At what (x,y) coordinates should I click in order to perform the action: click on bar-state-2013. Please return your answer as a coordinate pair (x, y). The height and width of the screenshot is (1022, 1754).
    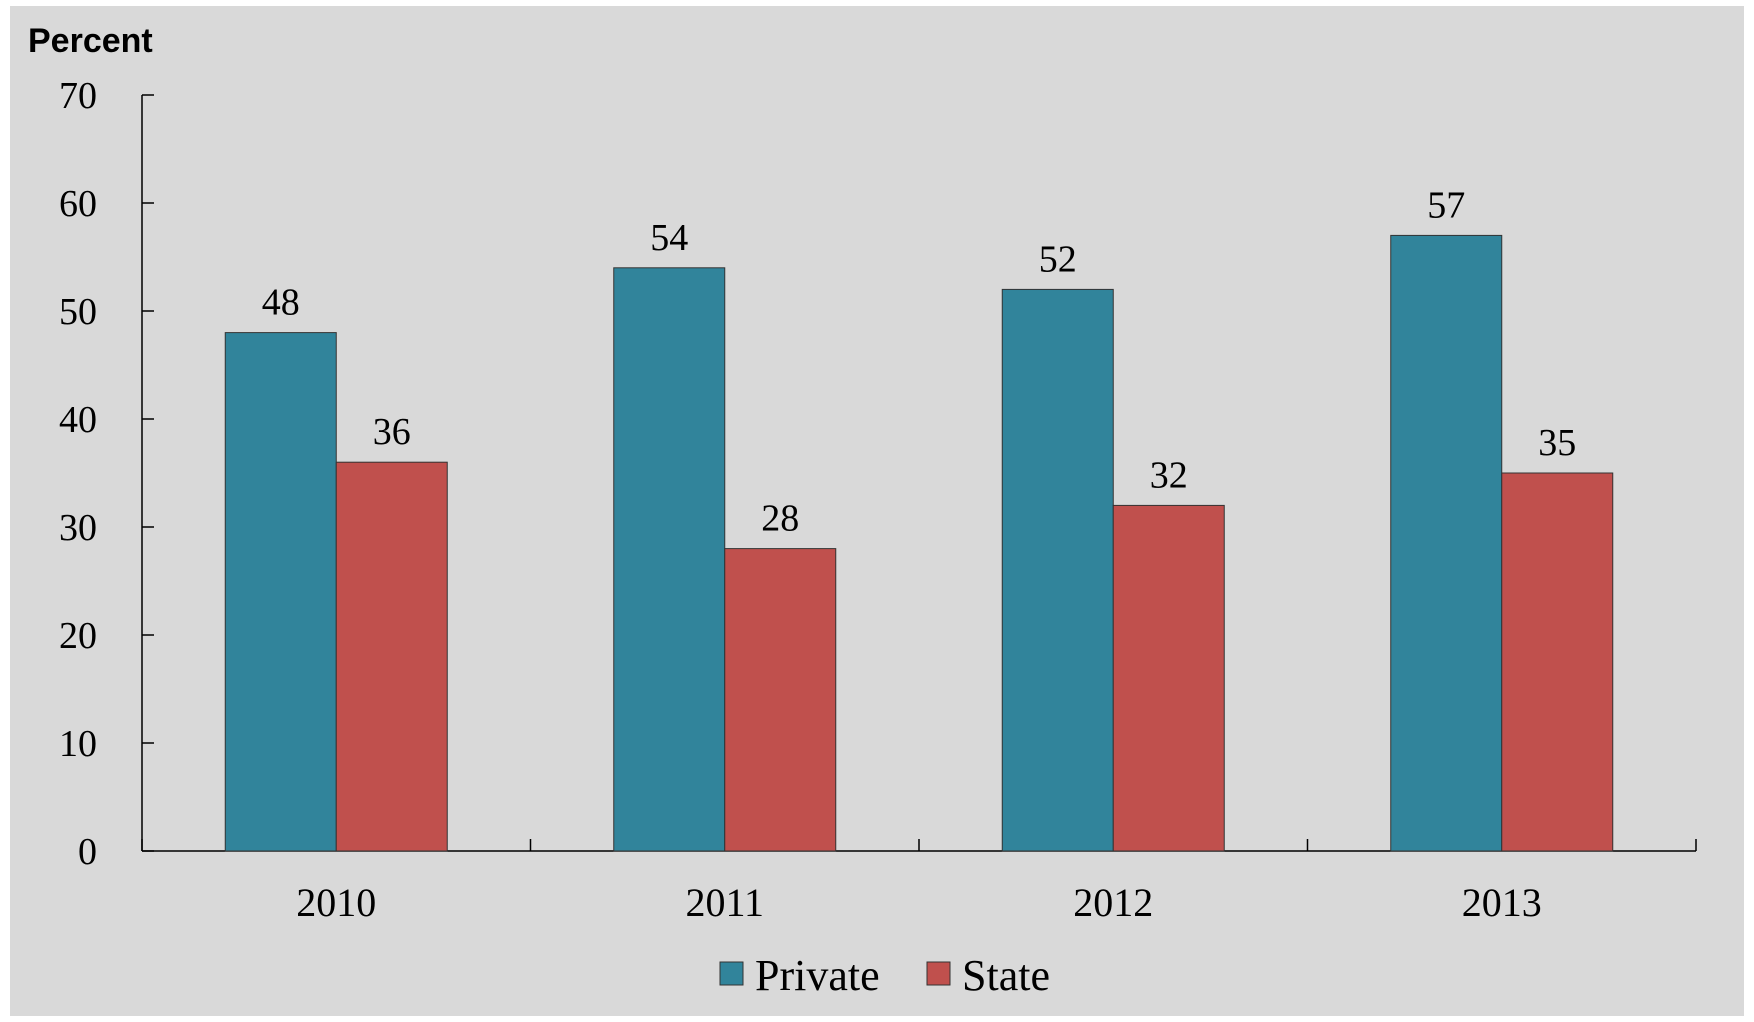
    Looking at the image, I should click on (1557, 662).